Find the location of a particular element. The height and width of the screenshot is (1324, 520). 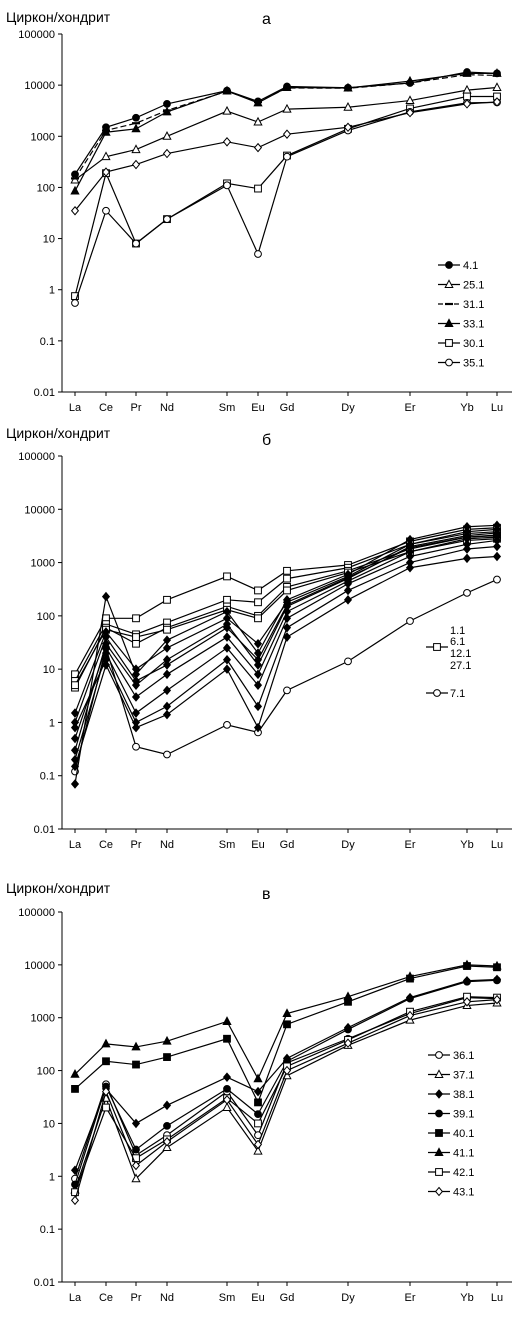

legend-label: 37.1 is located at coordinates (463, 1076).